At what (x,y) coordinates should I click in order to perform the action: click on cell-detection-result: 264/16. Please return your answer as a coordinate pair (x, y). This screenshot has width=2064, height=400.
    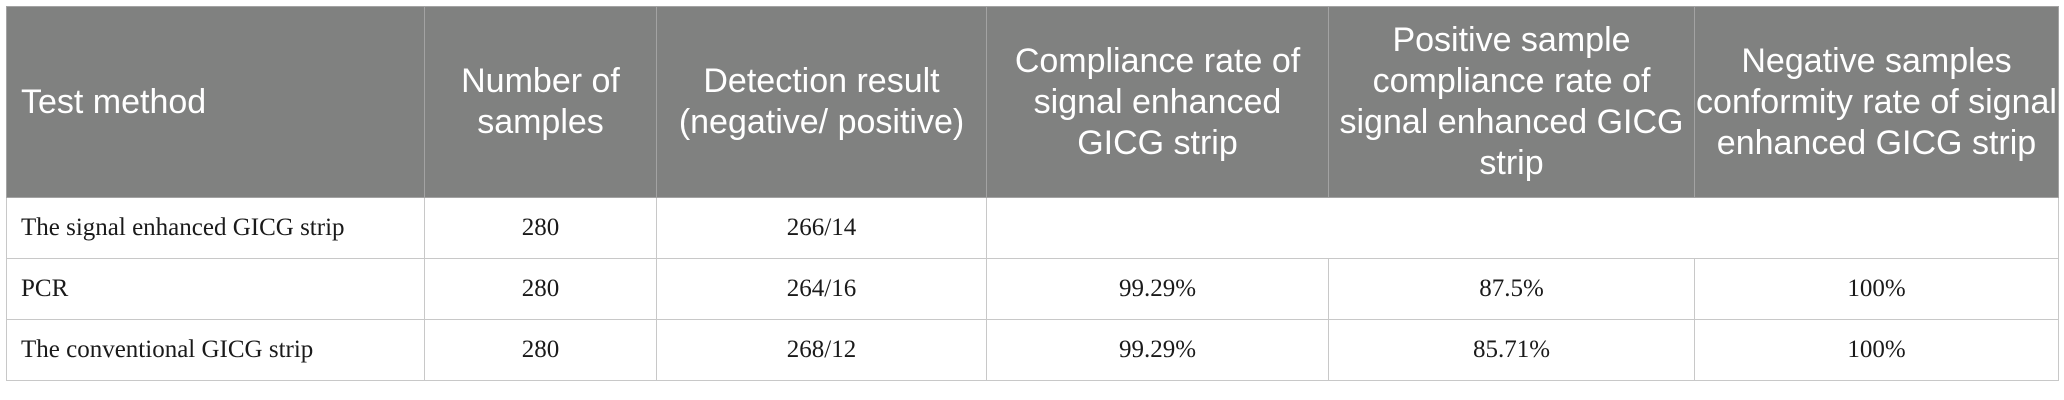
    Looking at the image, I should click on (821, 289).